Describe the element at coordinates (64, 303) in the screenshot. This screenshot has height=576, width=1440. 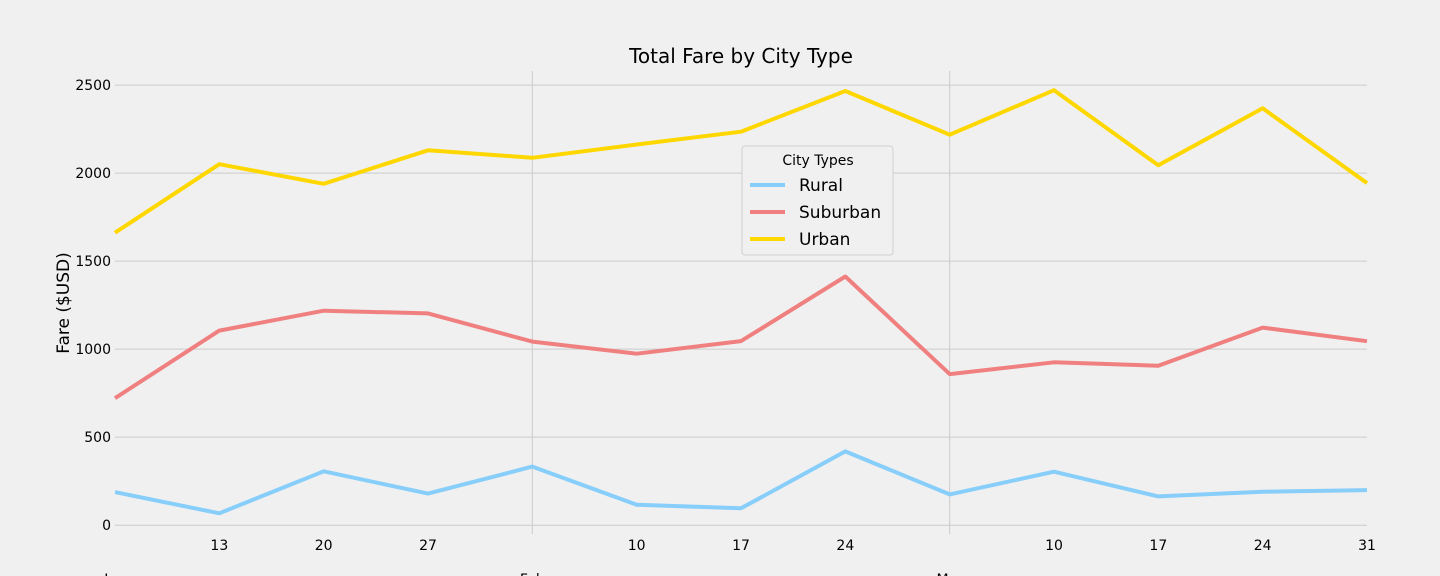
I see `y-axis-label: Fare ($USD)` at that location.